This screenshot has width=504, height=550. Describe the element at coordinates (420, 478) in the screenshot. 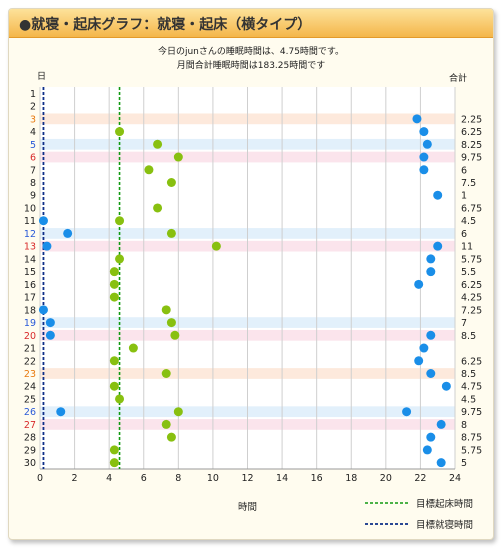

I see `x-tick-label: 22` at that location.